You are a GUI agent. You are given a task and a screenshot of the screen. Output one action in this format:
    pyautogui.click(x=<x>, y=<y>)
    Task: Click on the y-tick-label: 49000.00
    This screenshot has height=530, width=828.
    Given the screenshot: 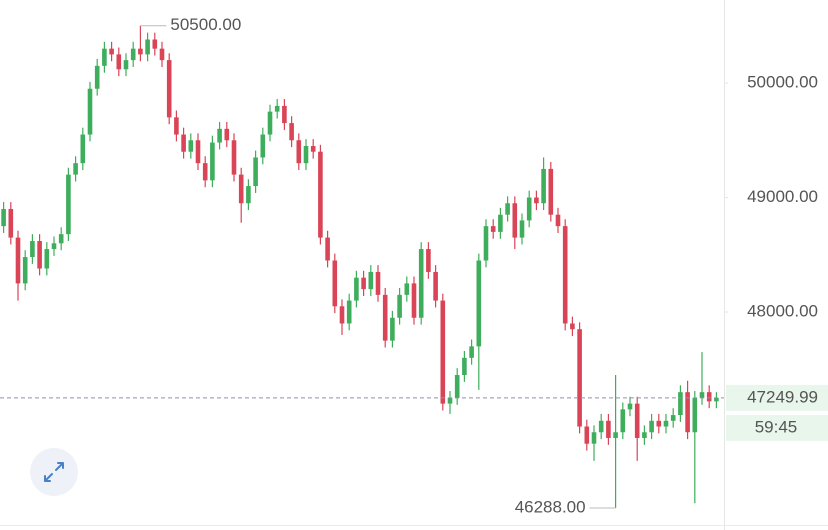 What is the action you would take?
    pyautogui.click(x=782, y=196)
    